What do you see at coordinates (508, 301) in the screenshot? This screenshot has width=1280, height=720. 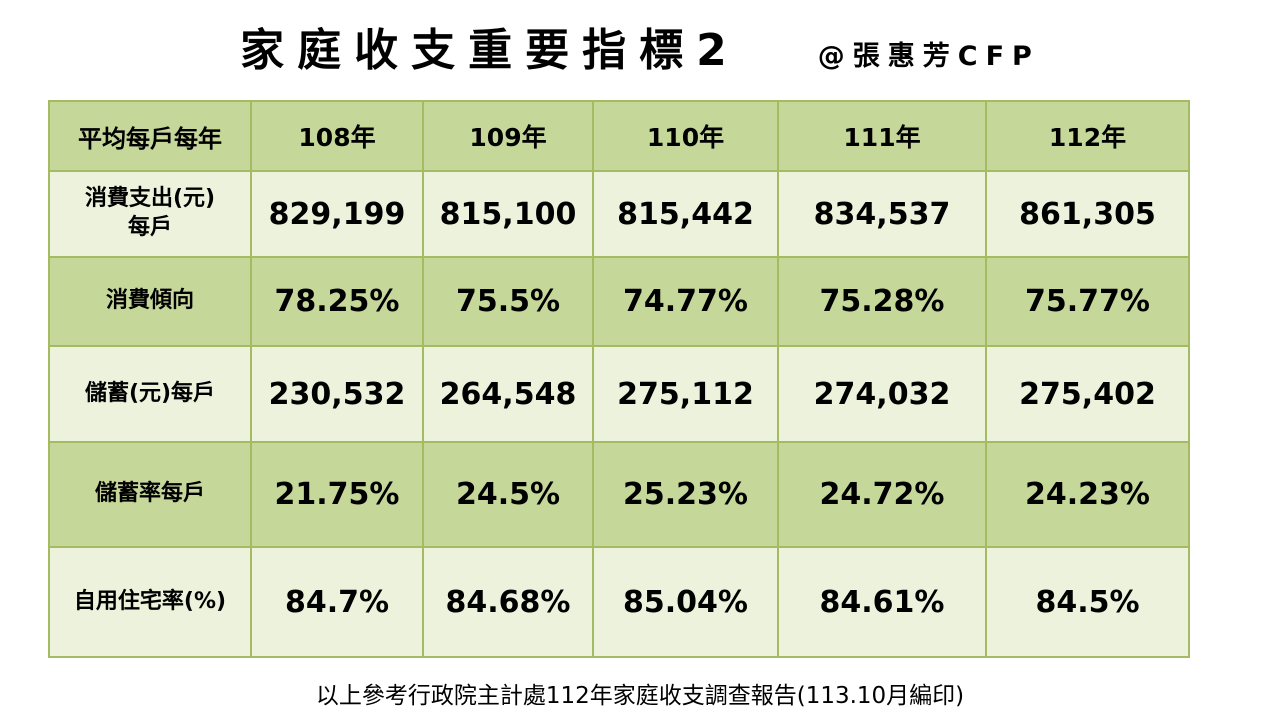 I see `metric-value-cell: 75.5%` at bounding box center [508, 301].